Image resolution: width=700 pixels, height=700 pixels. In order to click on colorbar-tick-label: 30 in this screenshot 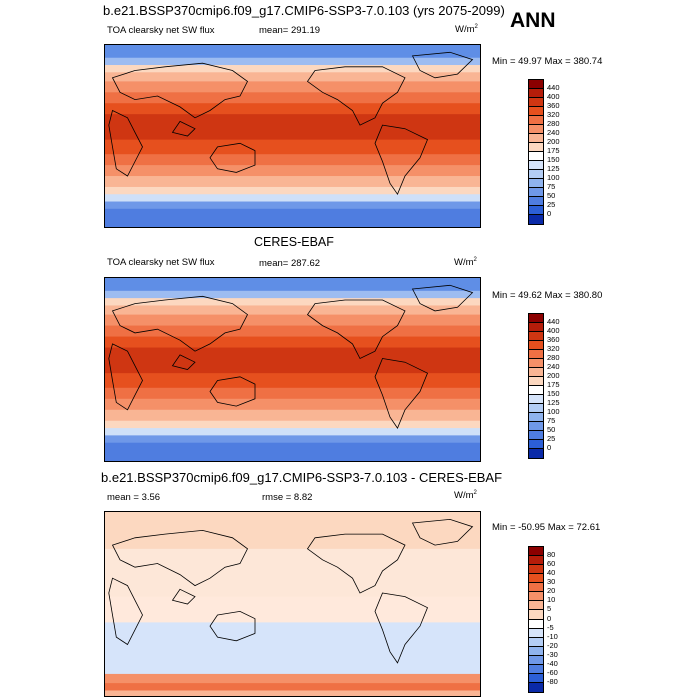, I will do `click(551, 582)`.